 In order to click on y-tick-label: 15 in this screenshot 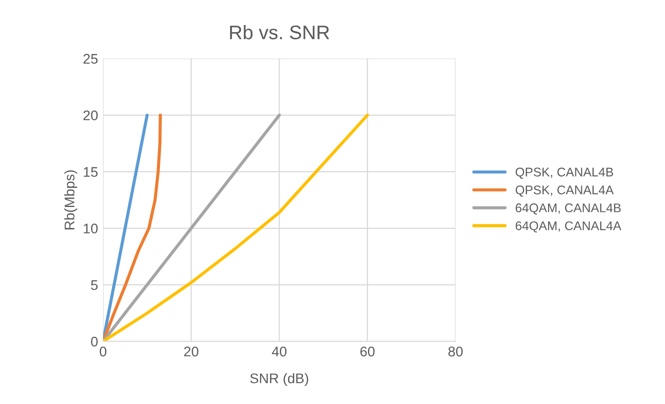, I will do `click(91, 172)`.